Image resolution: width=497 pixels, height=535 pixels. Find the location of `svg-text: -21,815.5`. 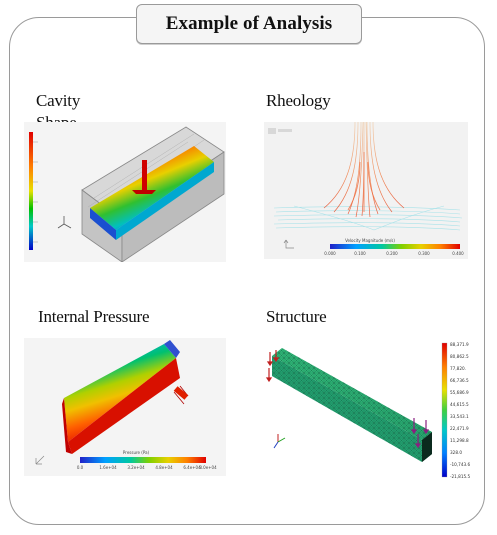

svg-text: -21,815.5 is located at coordinates (460, 476).